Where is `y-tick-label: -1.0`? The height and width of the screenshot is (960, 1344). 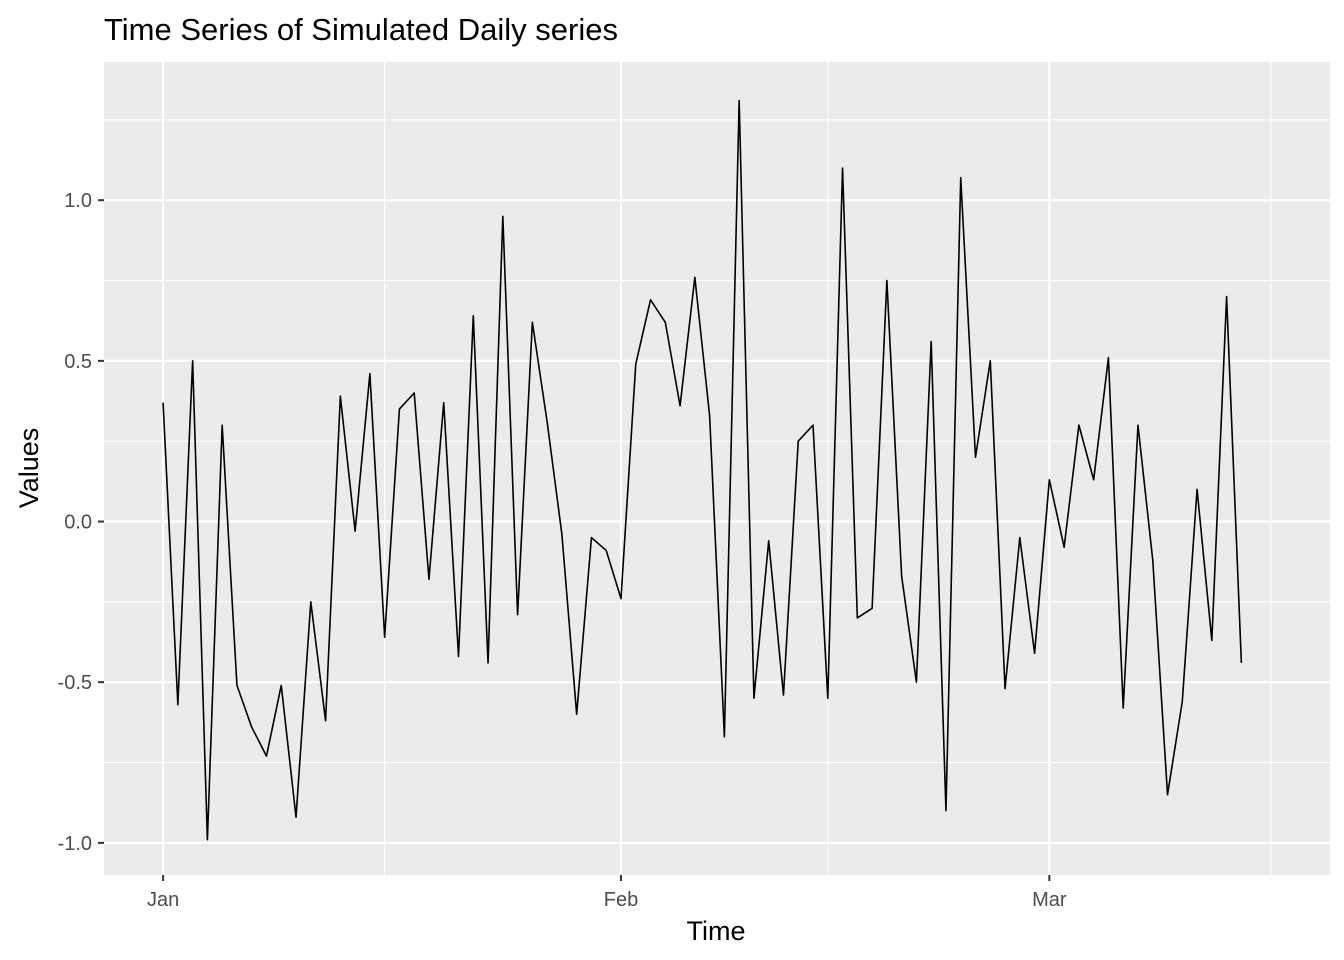
y-tick-label: -1.0 is located at coordinates (75, 844).